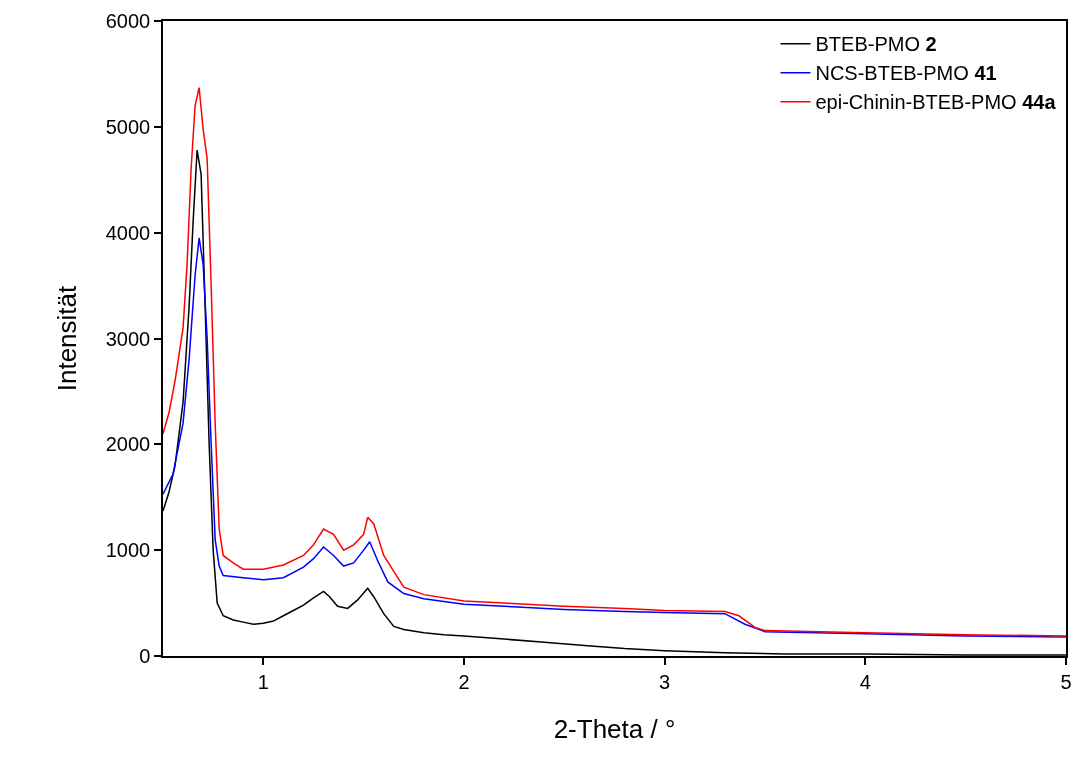  What do you see at coordinates (128, 444) in the screenshot?
I see `y-tick-label: 2000` at bounding box center [128, 444].